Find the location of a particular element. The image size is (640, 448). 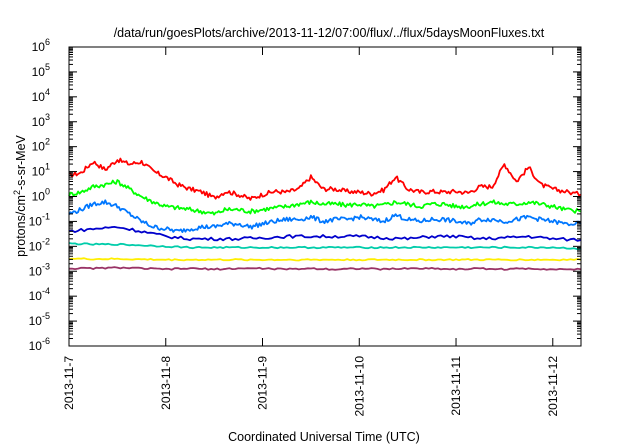

y-tick-label: 10⁻⁶ is located at coordinates (39, 344).